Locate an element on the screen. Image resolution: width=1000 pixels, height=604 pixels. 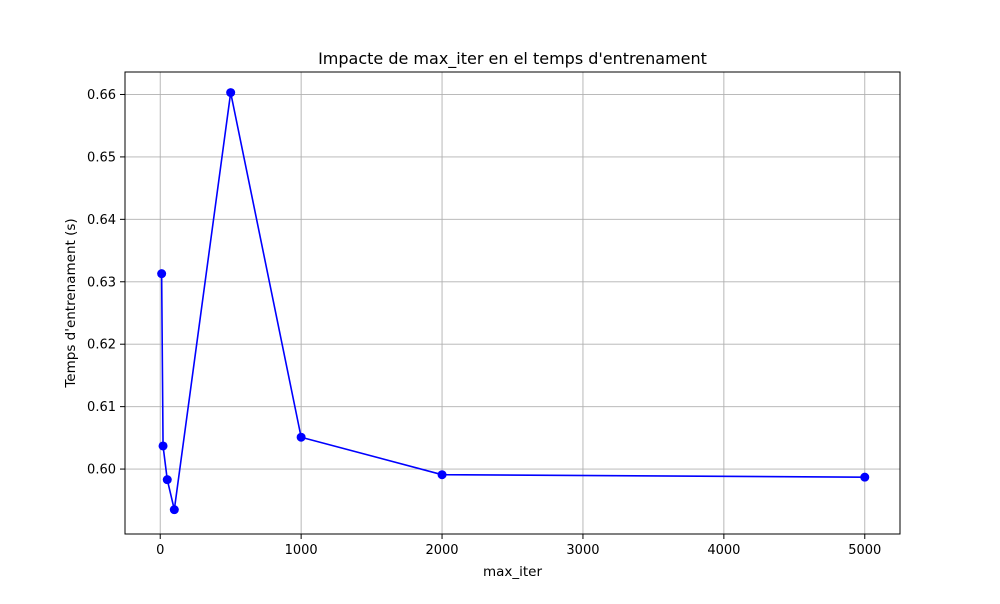
x-tick-label: 0 is located at coordinates (160, 550).